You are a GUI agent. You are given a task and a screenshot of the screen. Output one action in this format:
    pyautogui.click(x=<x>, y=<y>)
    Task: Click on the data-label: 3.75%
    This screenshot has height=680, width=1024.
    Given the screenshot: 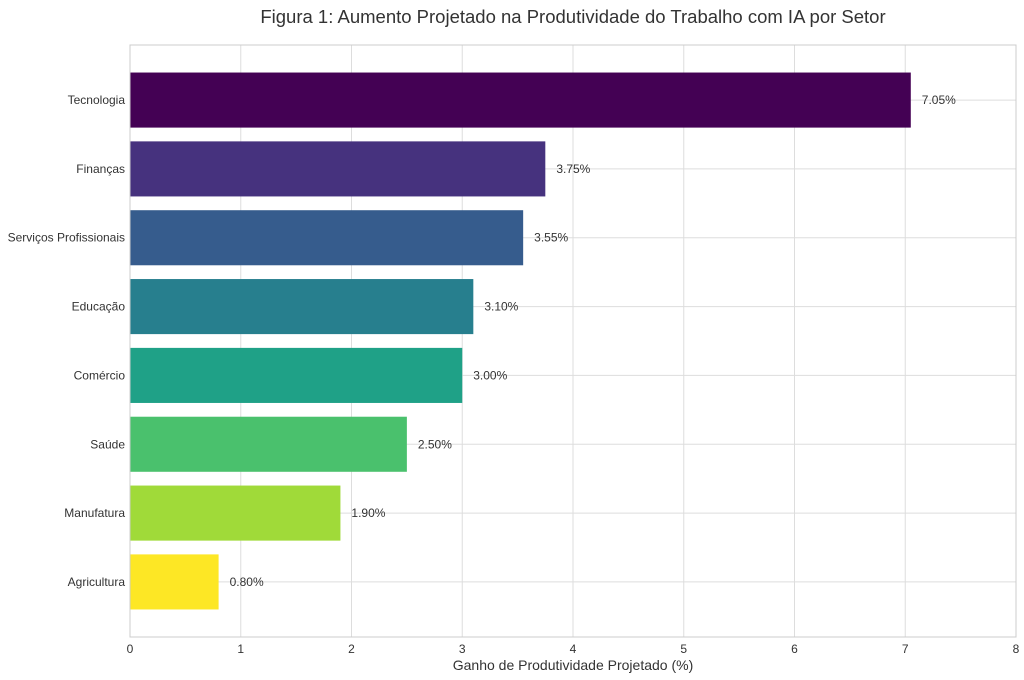 What is the action you would take?
    pyautogui.click(x=573, y=169)
    